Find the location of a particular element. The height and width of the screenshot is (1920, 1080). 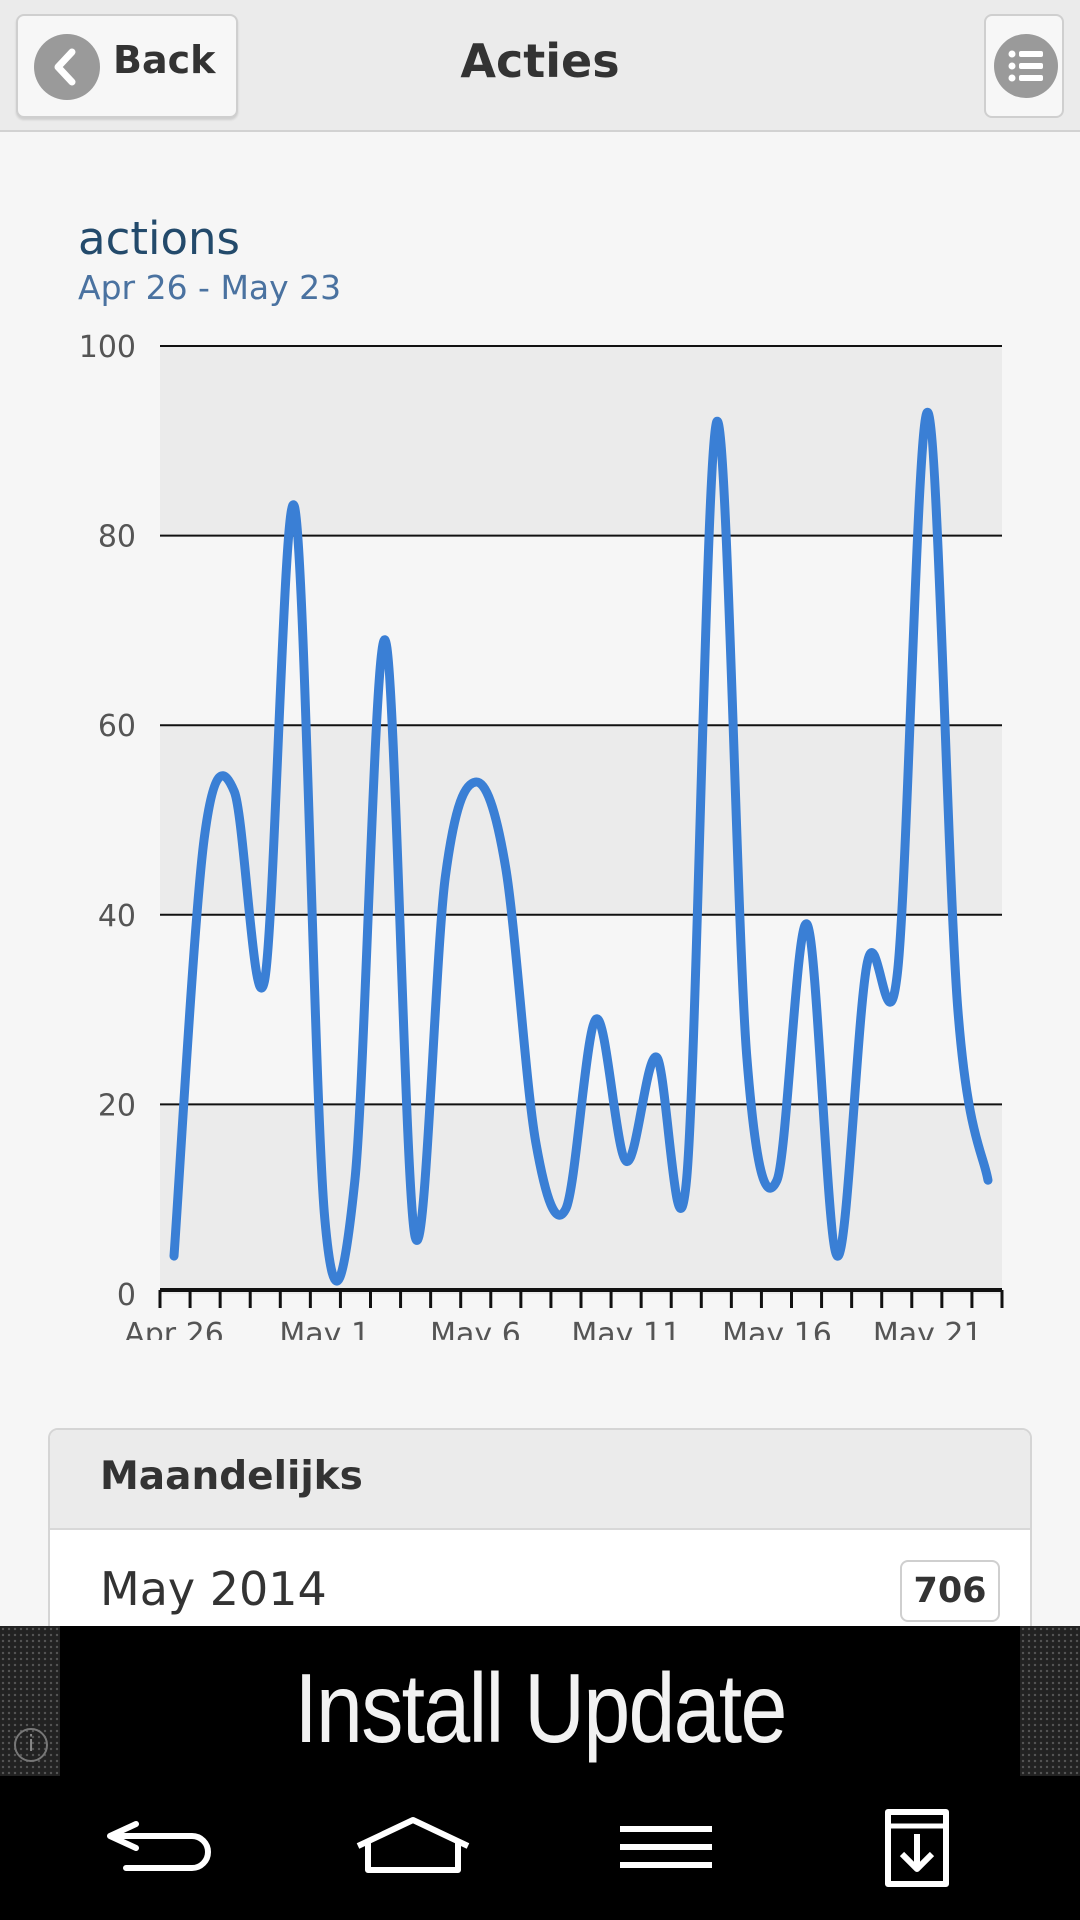

back-label: Back is located at coordinates (164, 60).